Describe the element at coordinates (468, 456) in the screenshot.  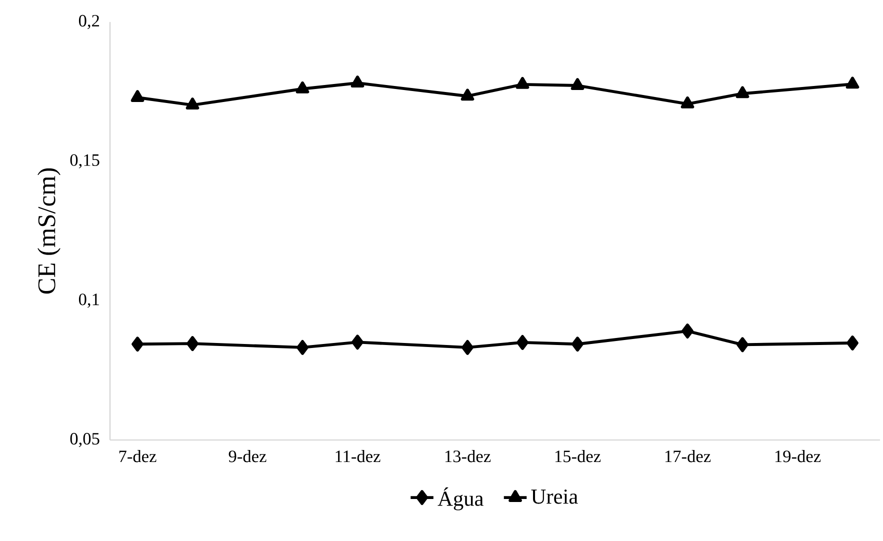
I see `x-tick-label: 13-dez` at that location.